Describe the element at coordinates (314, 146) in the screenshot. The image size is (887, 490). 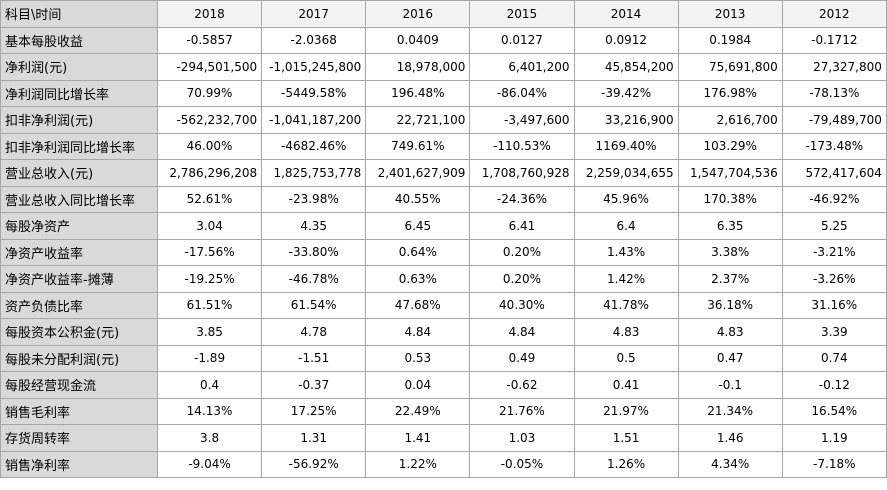
I see `table-cell: -4682.46%` at that location.